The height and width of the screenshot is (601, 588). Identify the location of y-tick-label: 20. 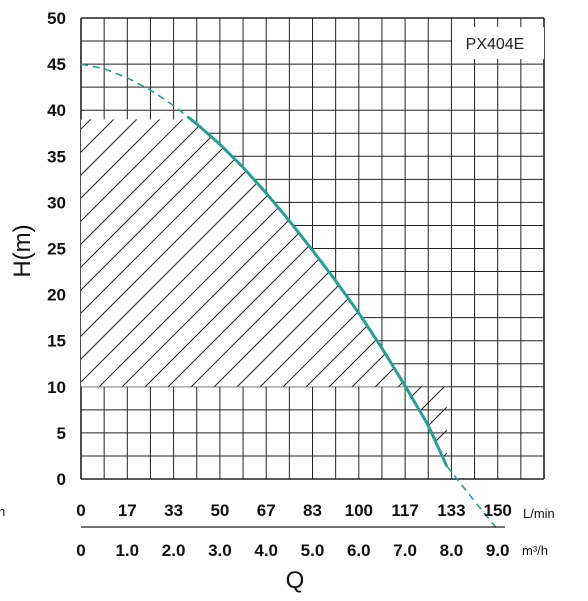
(56, 295).